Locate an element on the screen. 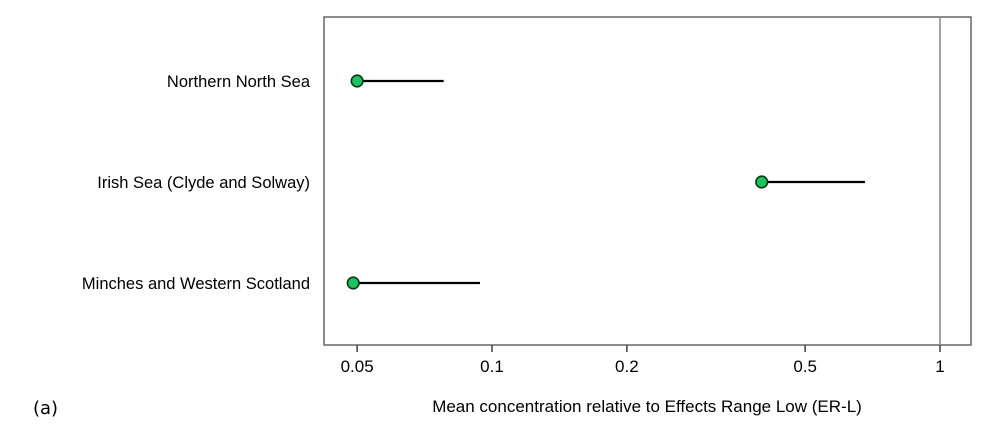 This screenshot has height=434, width=999. x-axis-tick-labels: 0.05 0.1 0.2 0.5 1 is located at coordinates (643, 366).